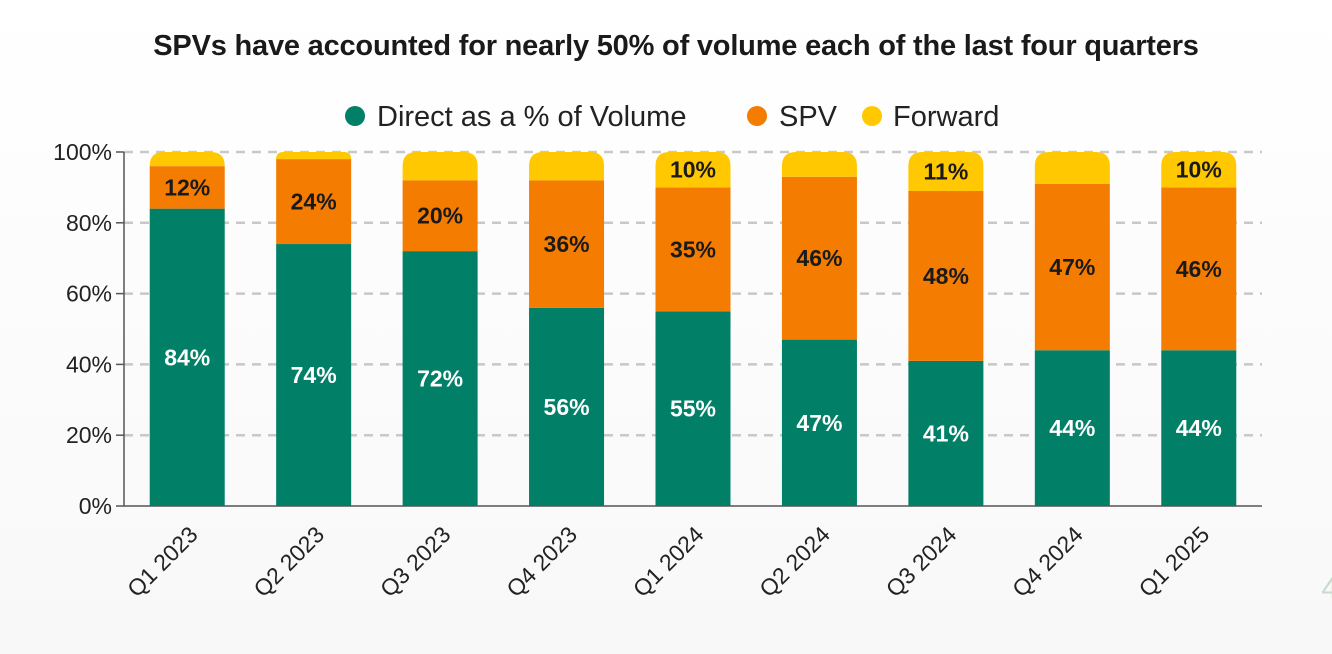 The height and width of the screenshot is (654, 1332). I want to click on legend: Direct as a % of Volume SPV Forward, so click(672, 117).